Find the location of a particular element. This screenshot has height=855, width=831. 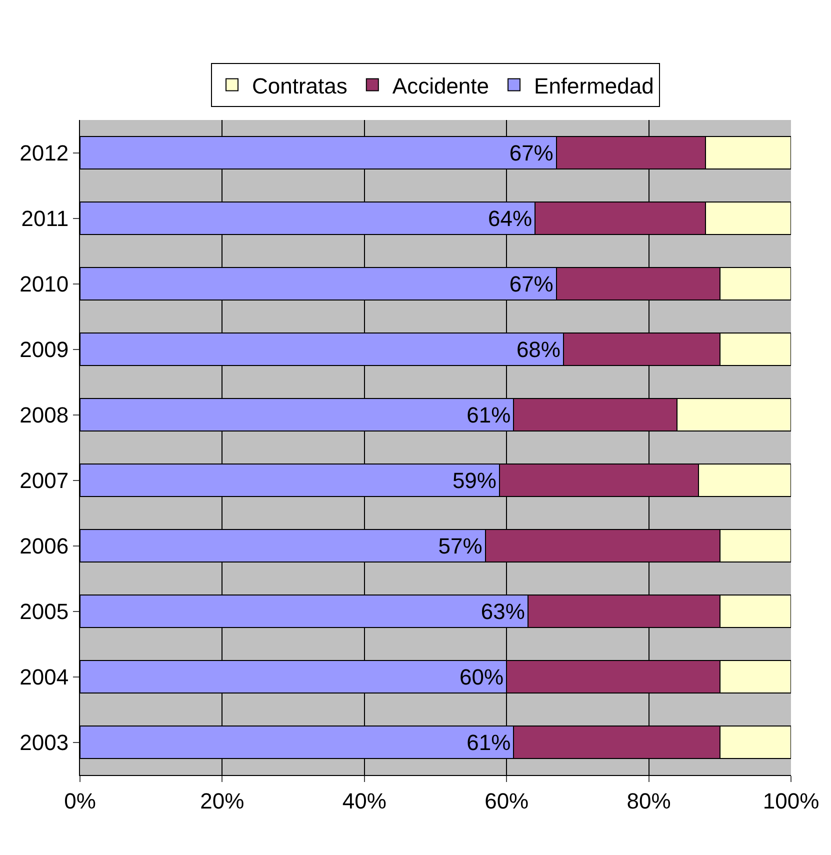

legend-label: Accidente is located at coordinates (441, 85).